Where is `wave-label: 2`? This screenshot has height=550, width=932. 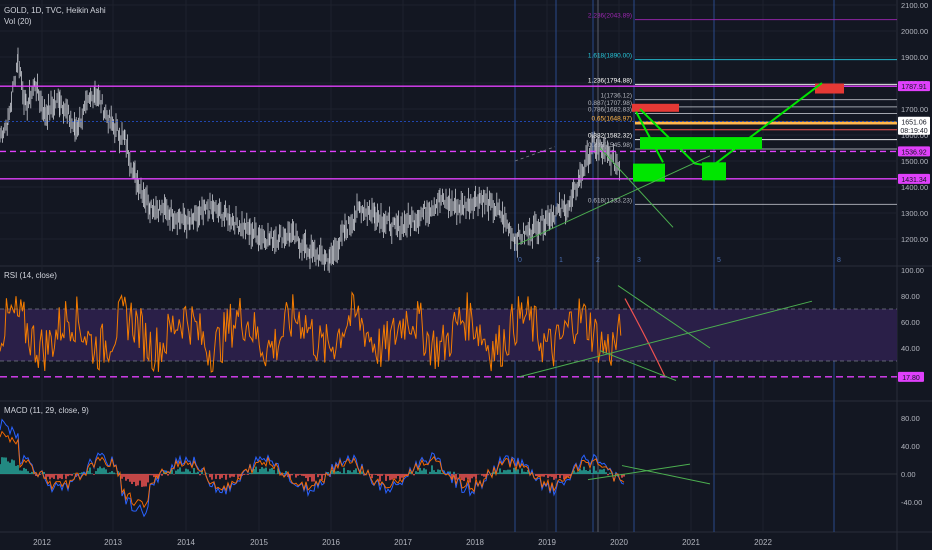
wave-label: 2 is located at coordinates (598, 260).